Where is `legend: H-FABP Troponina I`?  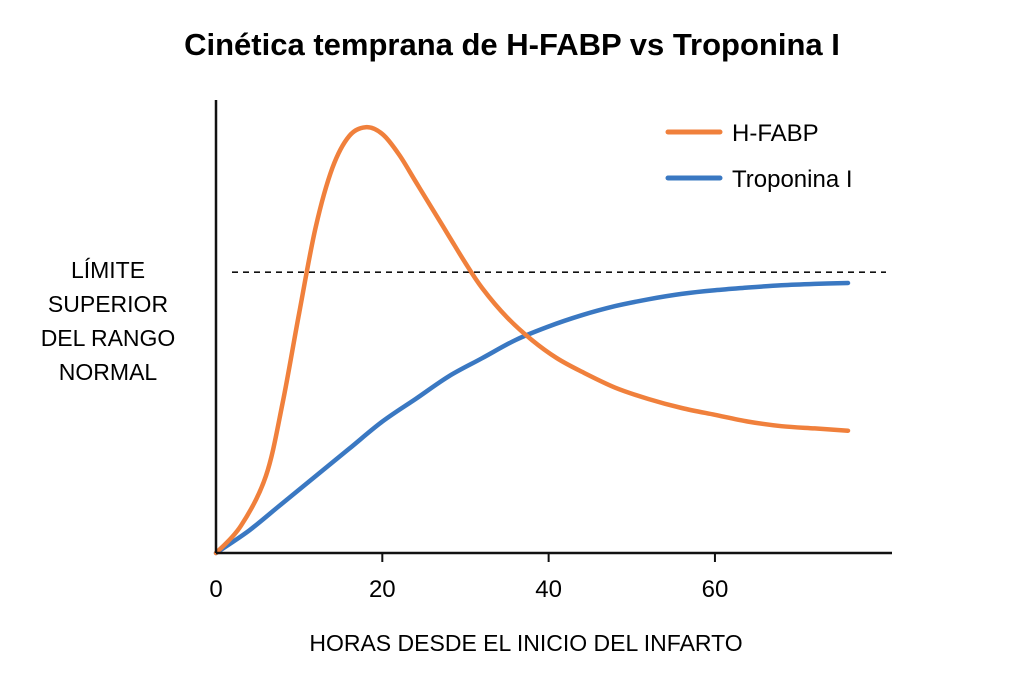
legend: H-FABP Troponina I is located at coordinates (759, 156).